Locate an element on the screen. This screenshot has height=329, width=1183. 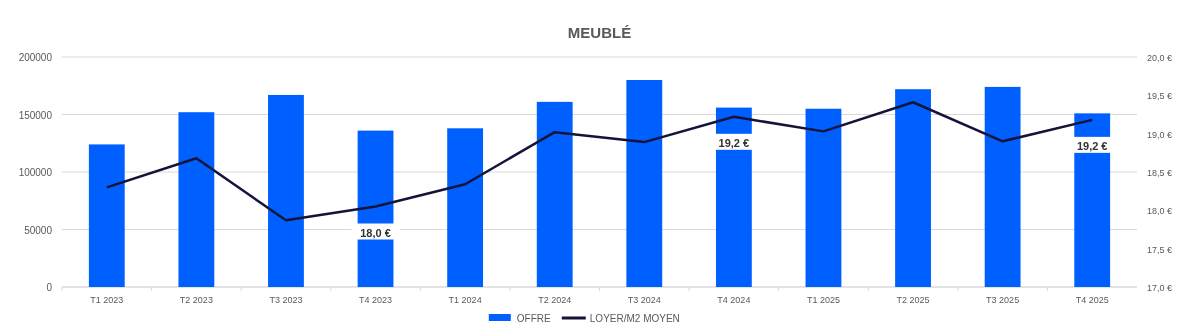
chart-title: MEUBLÉ is located at coordinates (599, 32).